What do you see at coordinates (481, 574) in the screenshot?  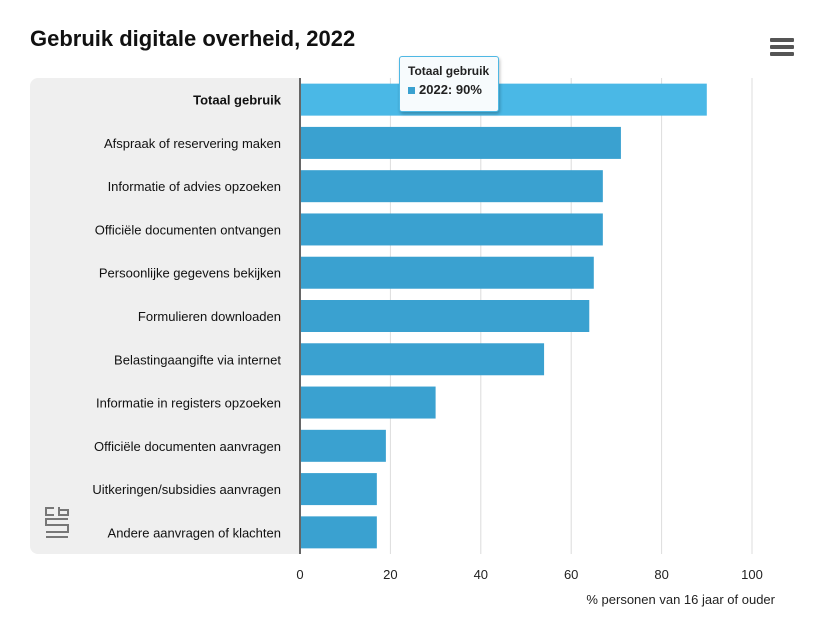 I see `x-tick-label: 40` at bounding box center [481, 574].